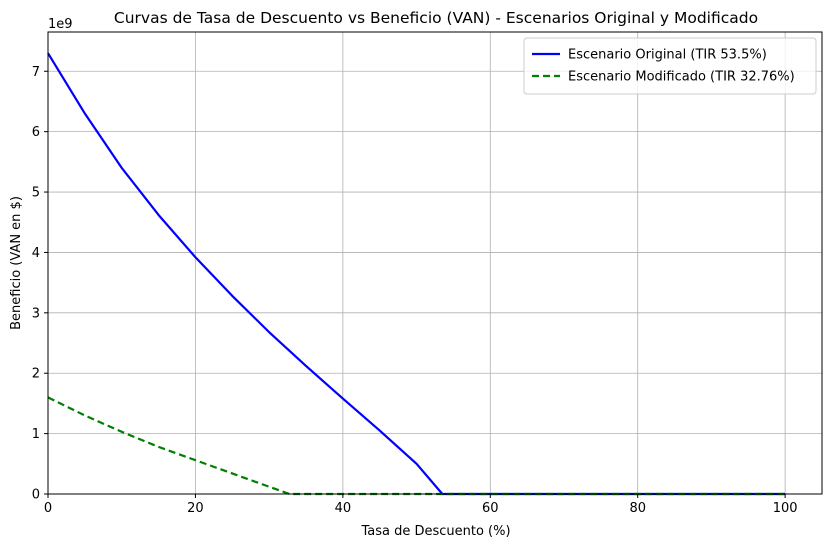 This screenshot has width=833, height=547. I want to click on x-tick-label: 60, so click(490, 508).